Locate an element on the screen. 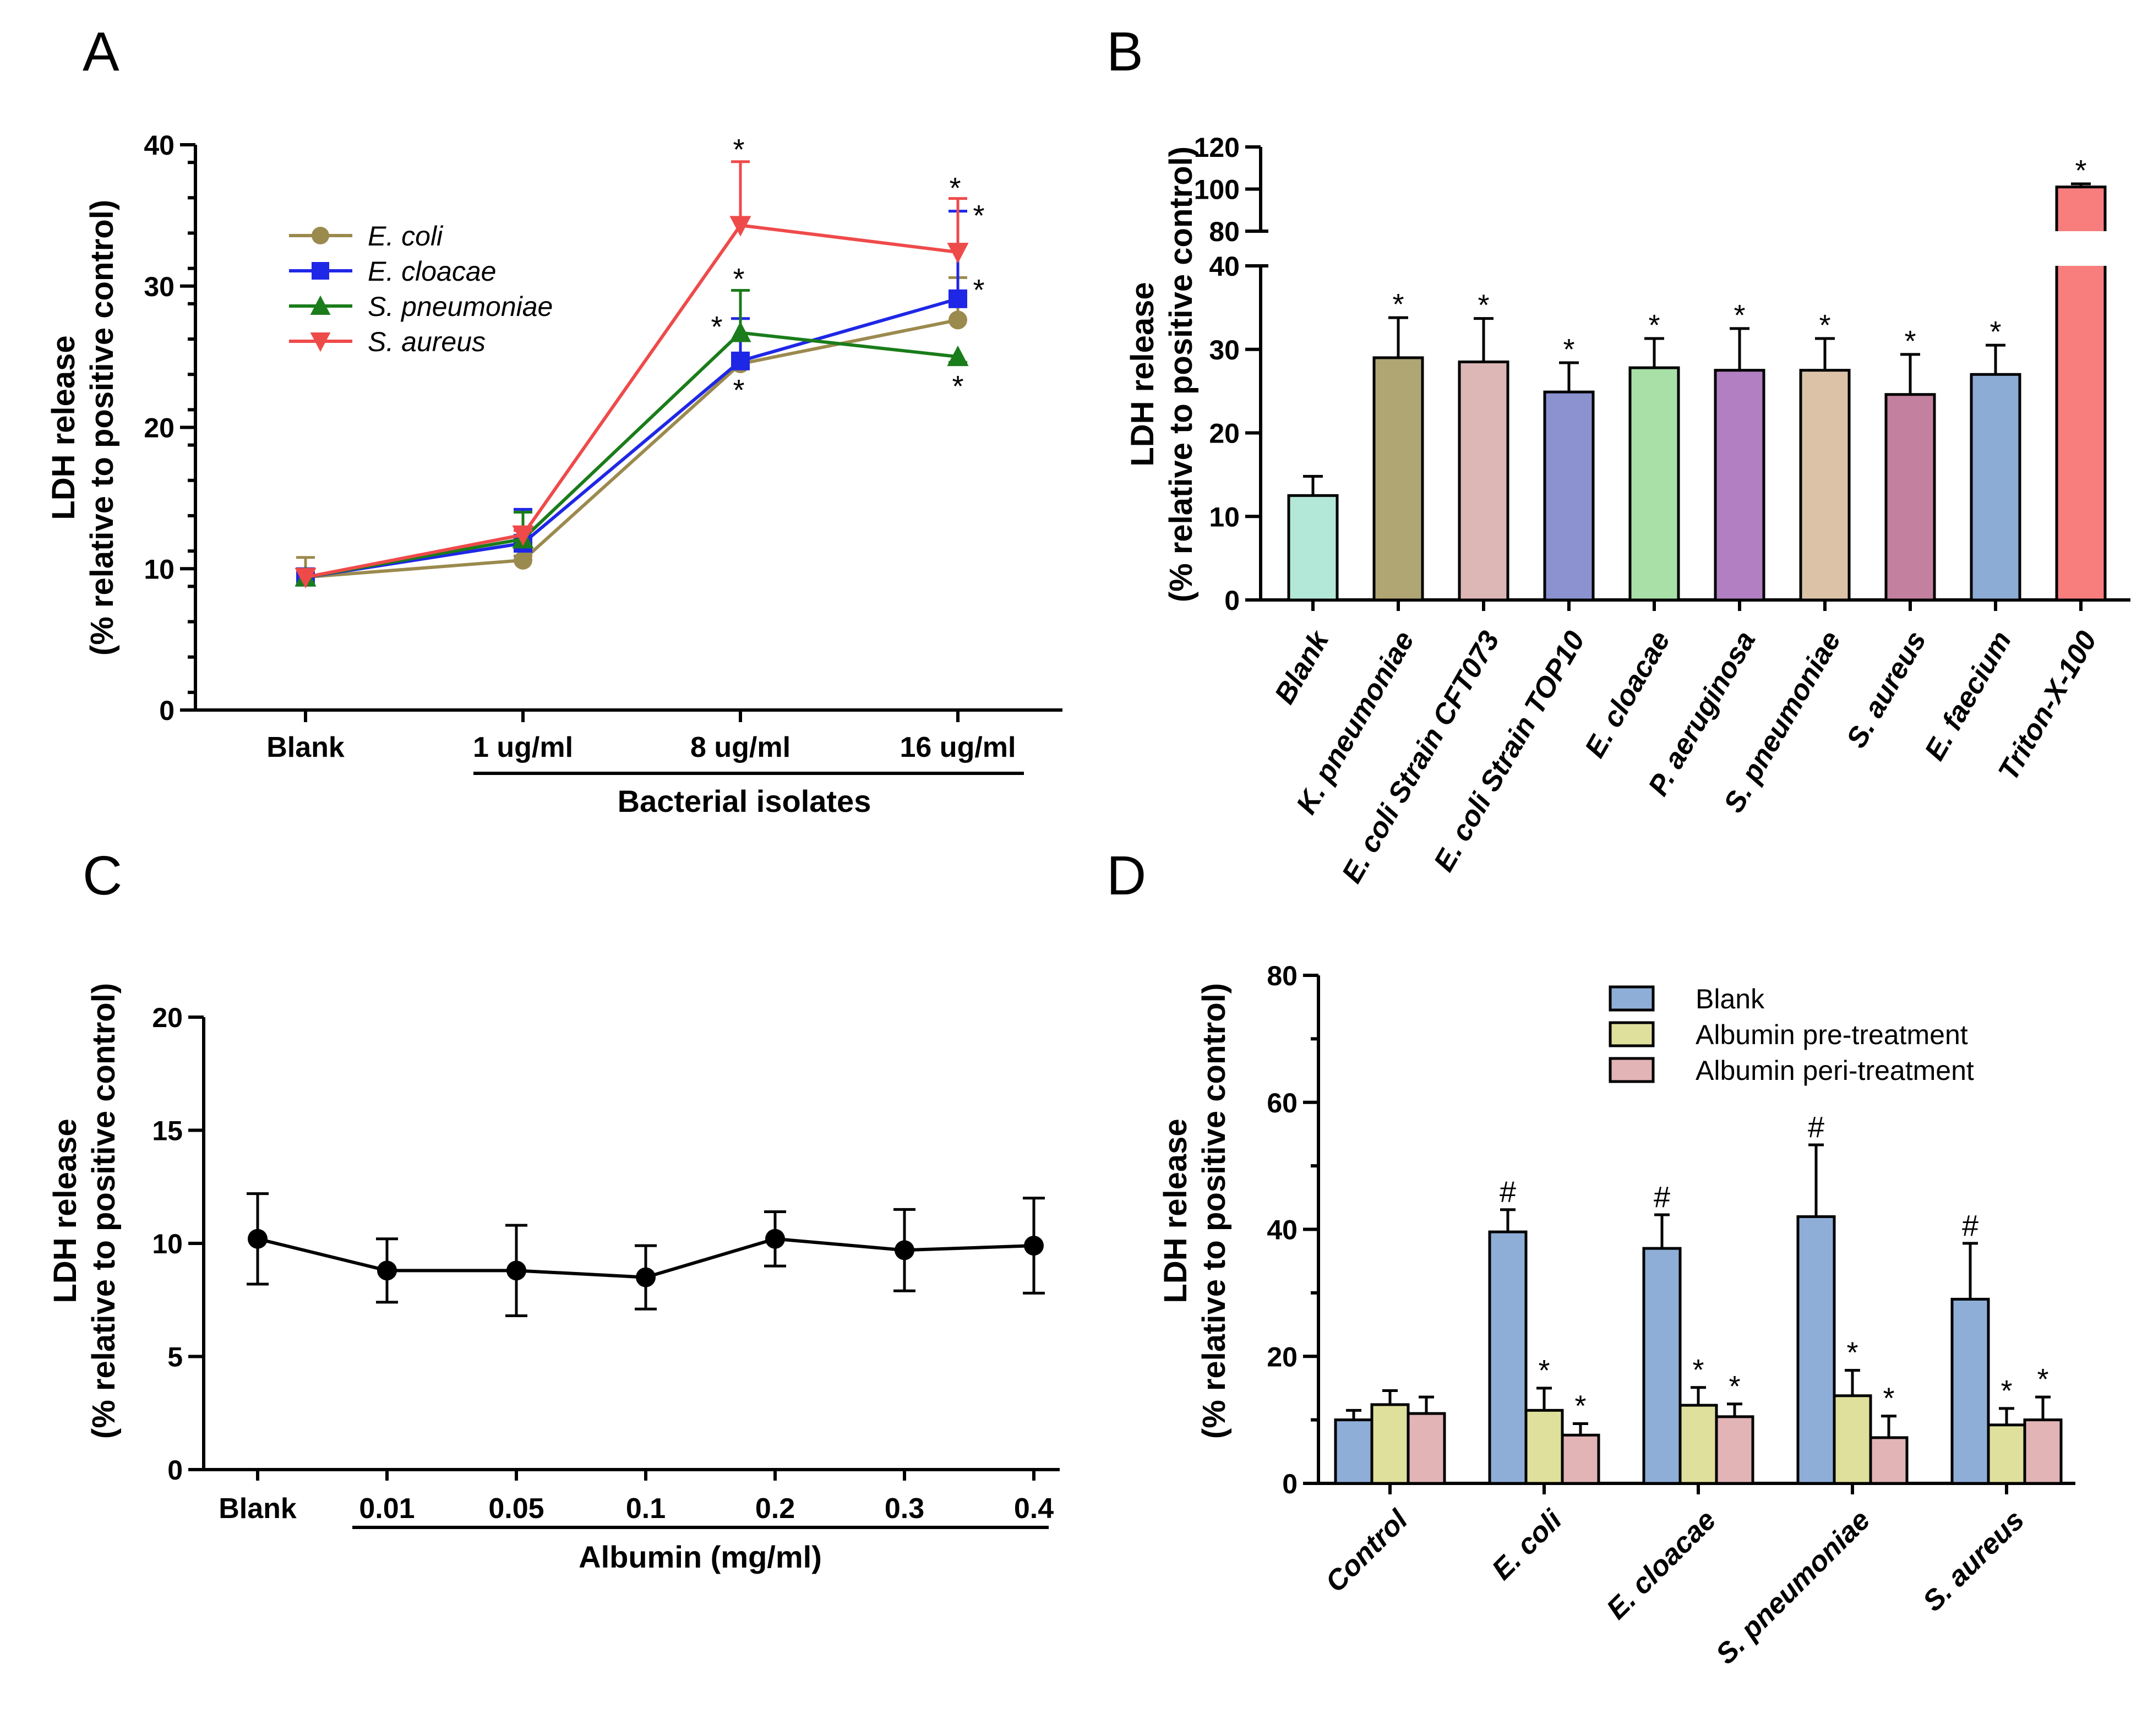 The width and height of the screenshot is (2153, 1736). panel-label-a: A is located at coordinates (101, 52).